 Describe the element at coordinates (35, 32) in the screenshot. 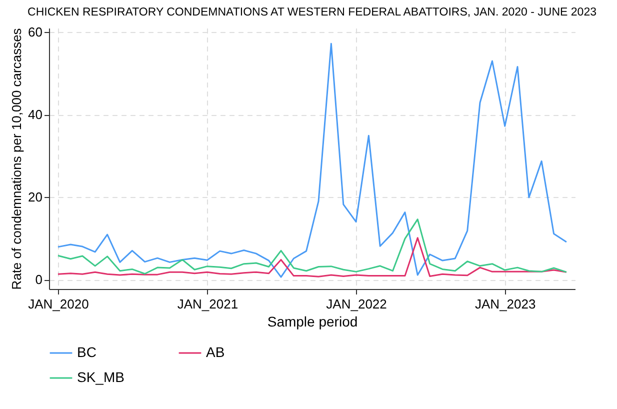

I see `y-tick-label: 60` at that location.